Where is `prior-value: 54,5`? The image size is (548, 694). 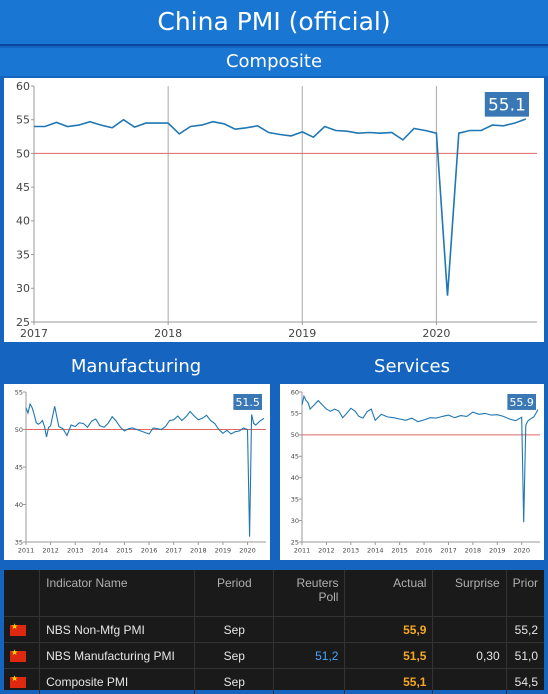
prior-value: 54,5 is located at coordinates (525, 681).